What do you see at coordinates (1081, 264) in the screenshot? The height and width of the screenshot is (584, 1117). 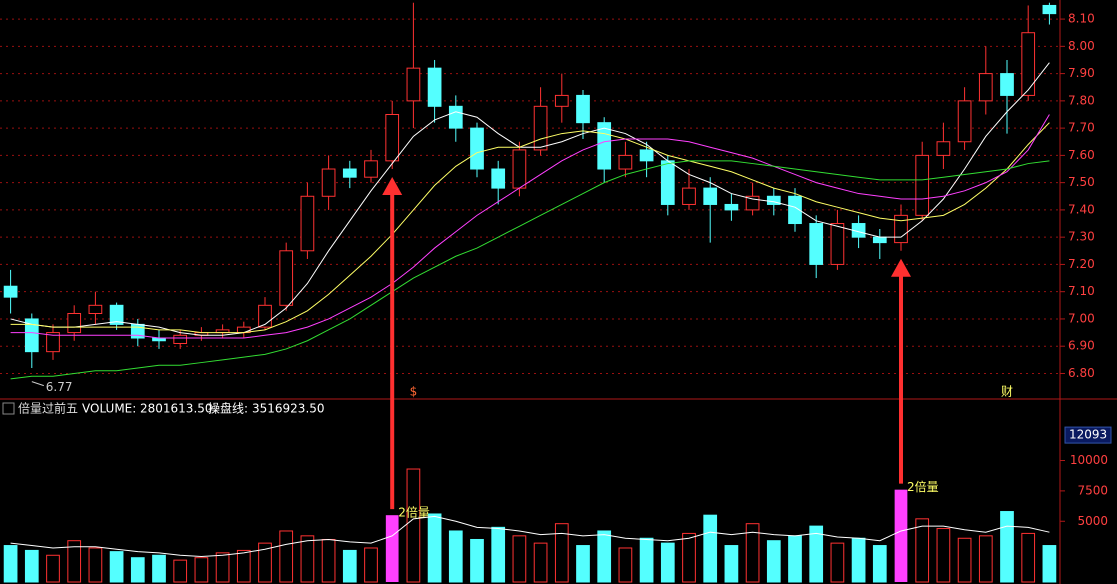 I see `y-tick-label: 7.20` at bounding box center [1081, 264].